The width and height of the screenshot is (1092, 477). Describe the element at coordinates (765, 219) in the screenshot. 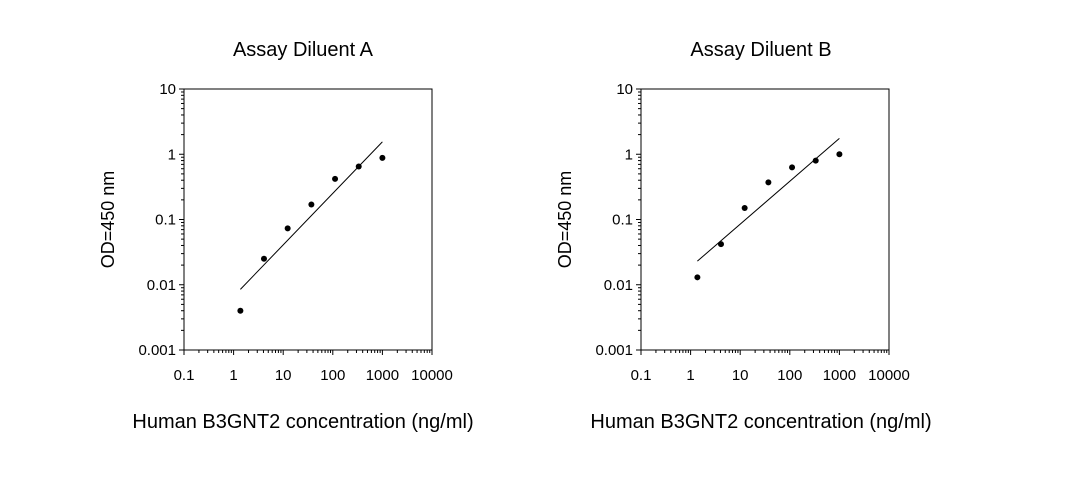

I see `chart-b-plot-frame` at that location.